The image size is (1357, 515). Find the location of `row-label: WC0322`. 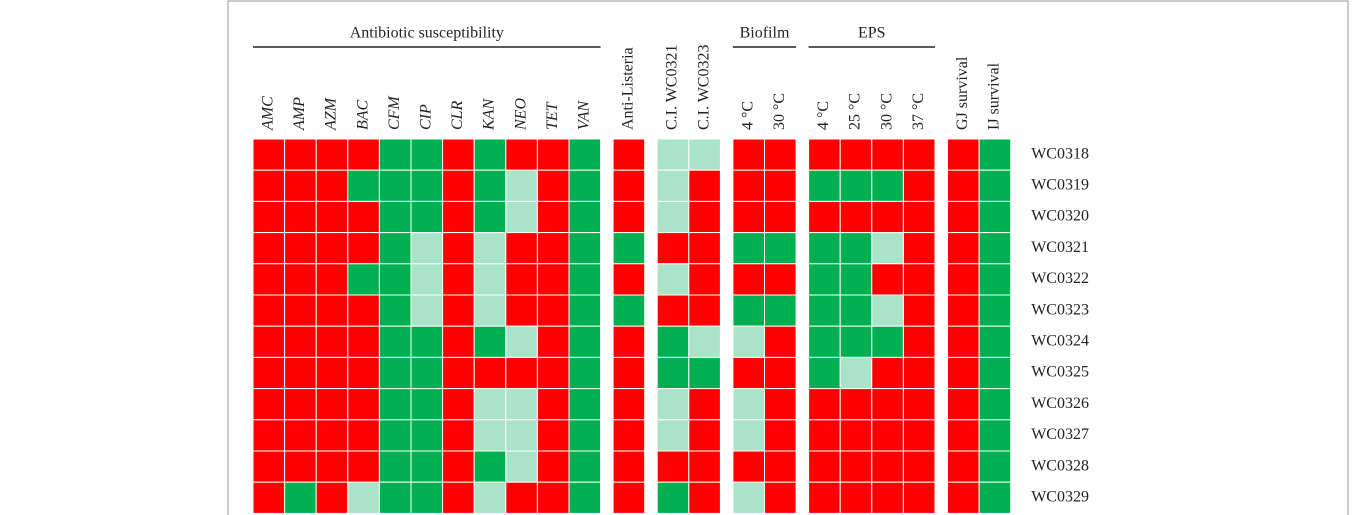

row-label: WC0322 is located at coordinates (1060, 278).